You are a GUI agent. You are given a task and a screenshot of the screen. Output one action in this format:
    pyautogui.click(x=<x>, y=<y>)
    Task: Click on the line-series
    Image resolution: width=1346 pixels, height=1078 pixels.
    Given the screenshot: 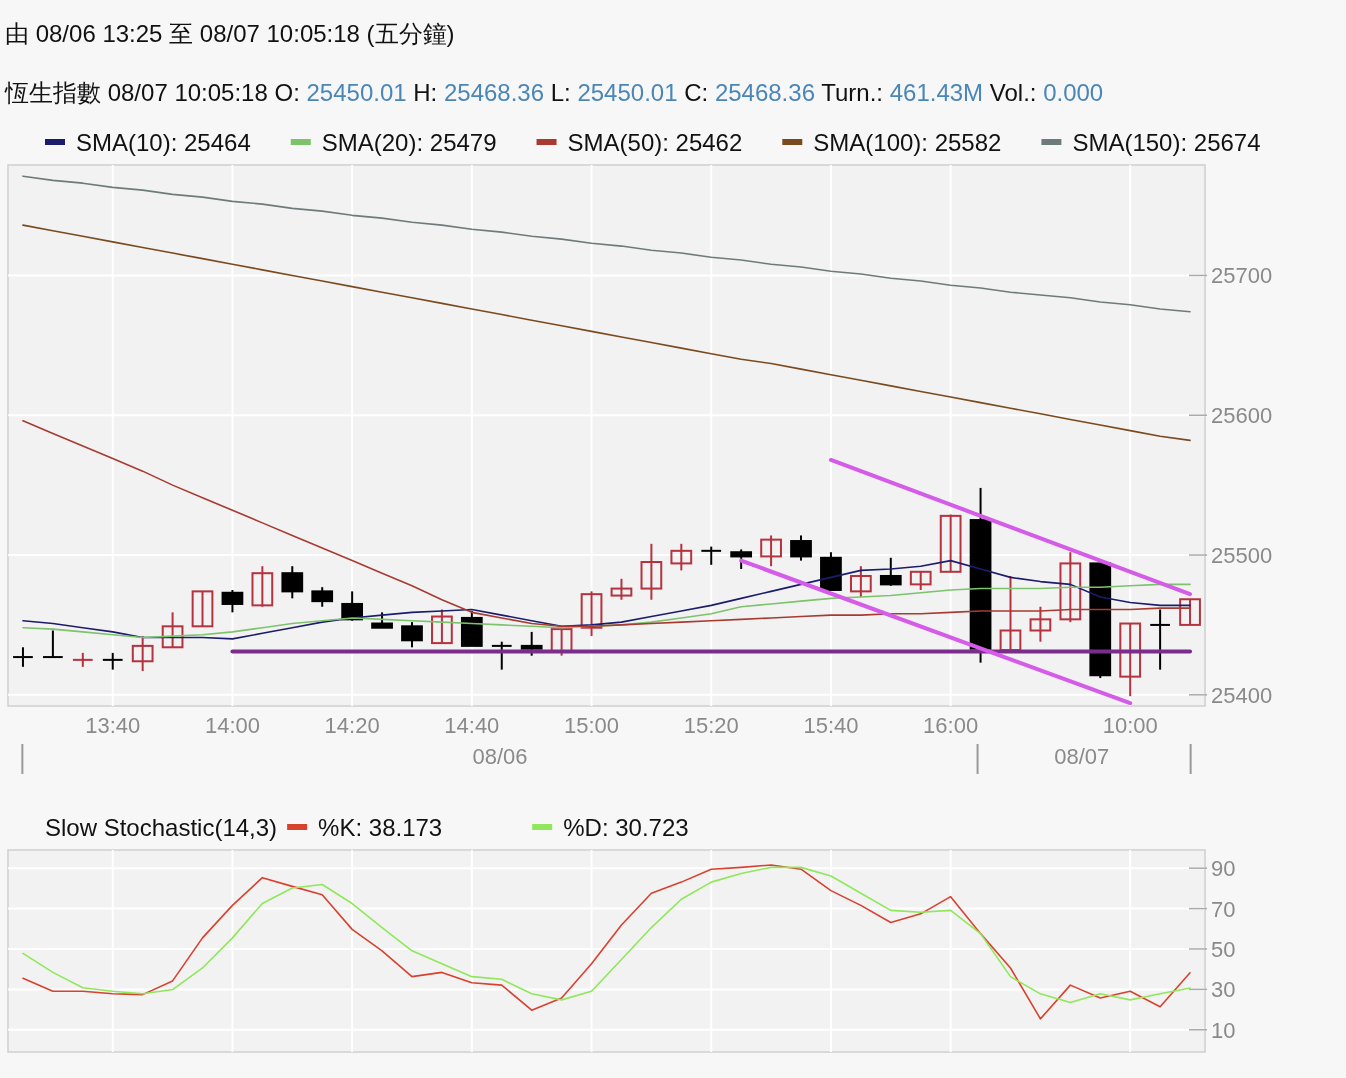 What is the action you would take?
    pyautogui.click(x=606, y=244)
    